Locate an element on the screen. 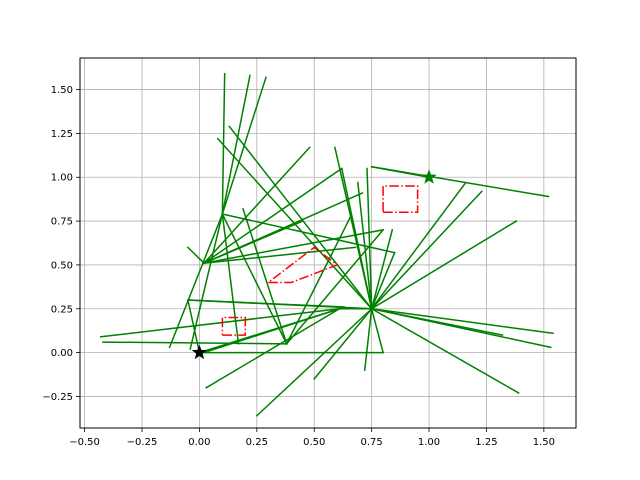  y-tick-label: 0.50 is located at coordinates (62, 265).